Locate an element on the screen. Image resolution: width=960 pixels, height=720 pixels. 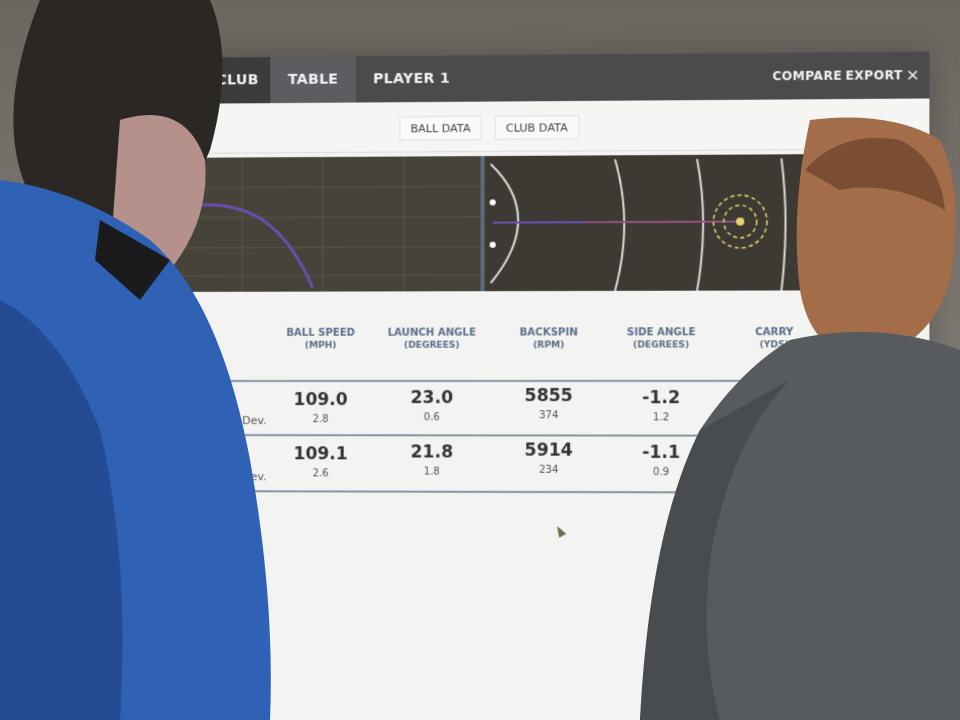
data-subtabs: BALL DATA CLUB DATA is located at coordinates (539, 126).